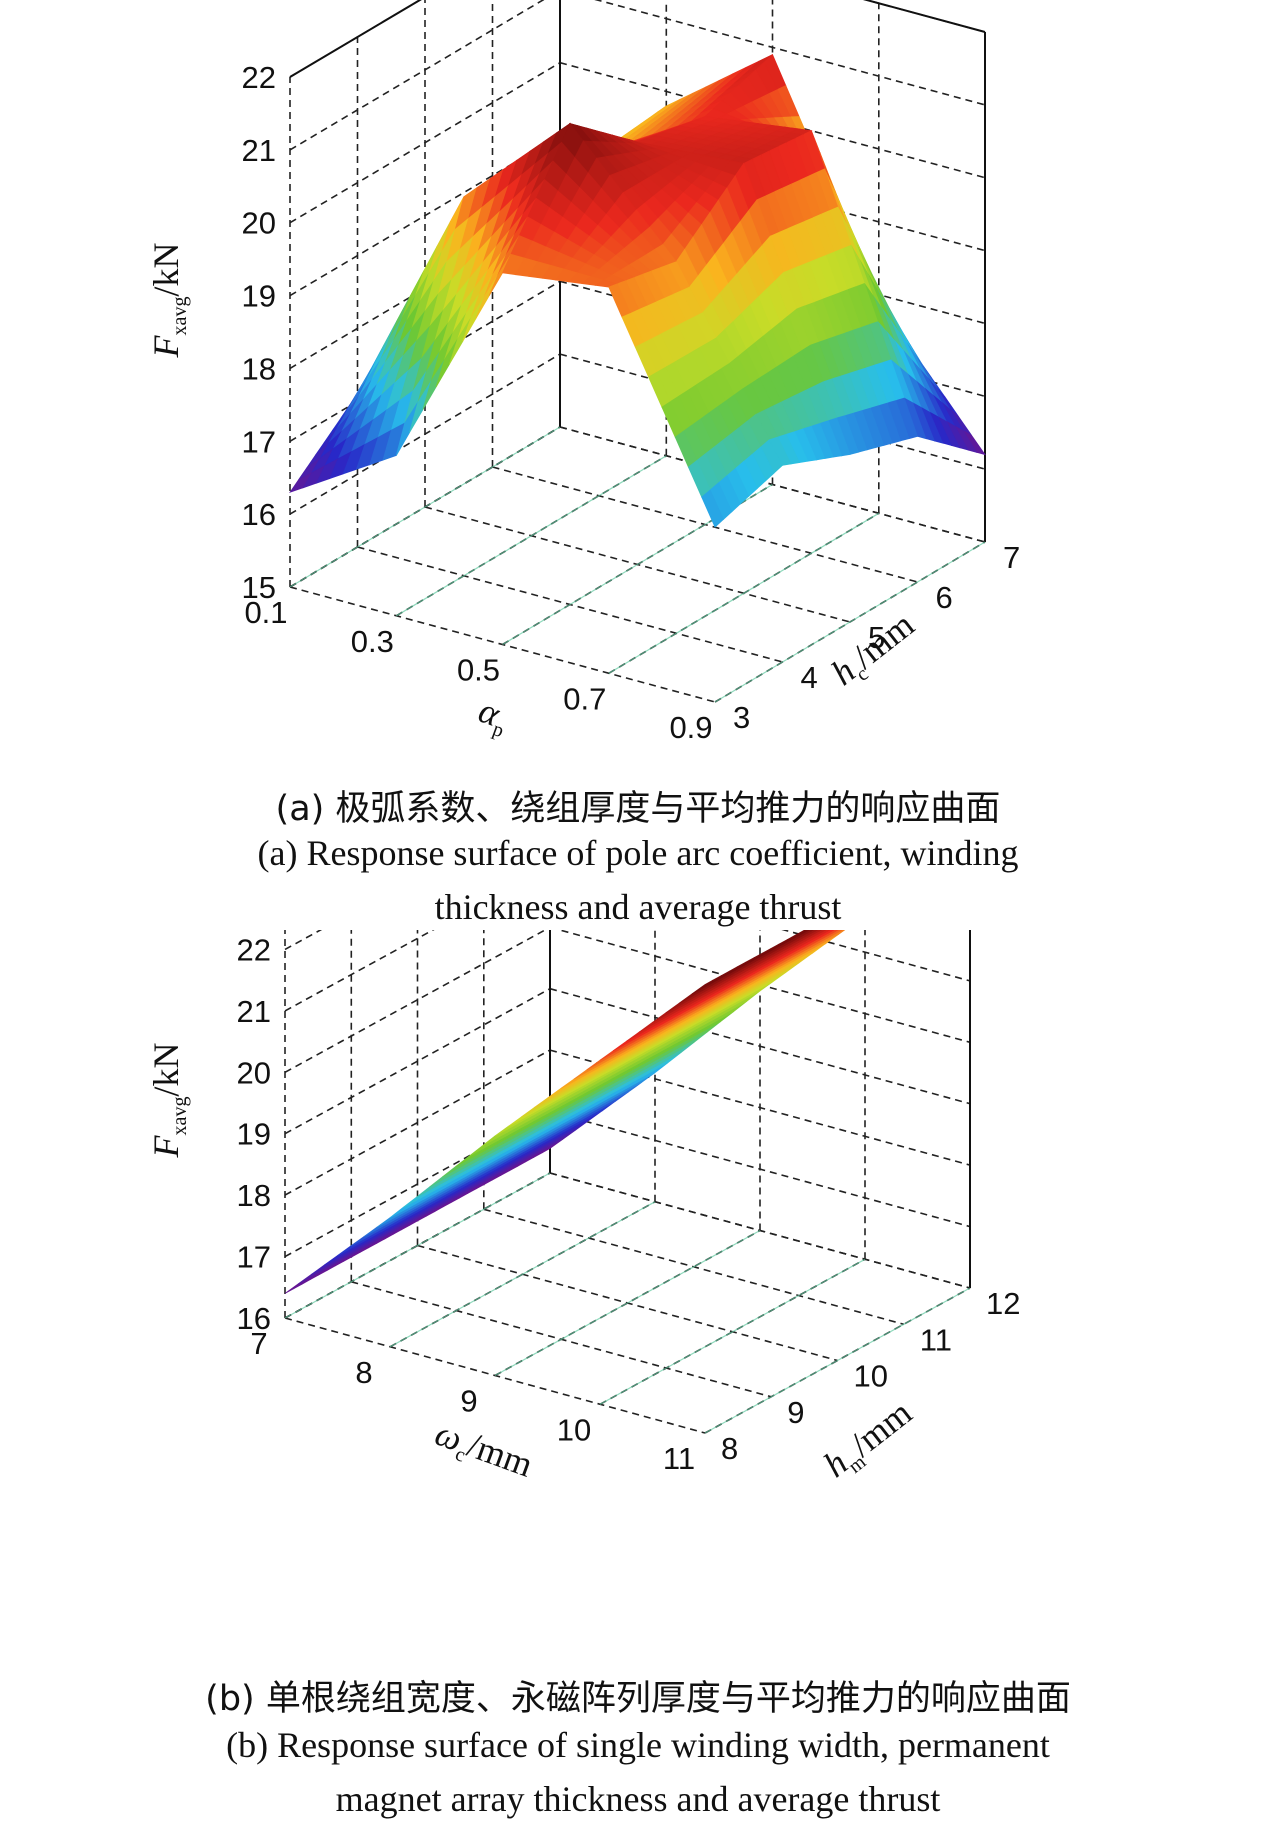 The image size is (1276, 1833). Describe the element at coordinates (869, 1440) in the screenshot. I see `y-axis-label: hm/mm` at that location.